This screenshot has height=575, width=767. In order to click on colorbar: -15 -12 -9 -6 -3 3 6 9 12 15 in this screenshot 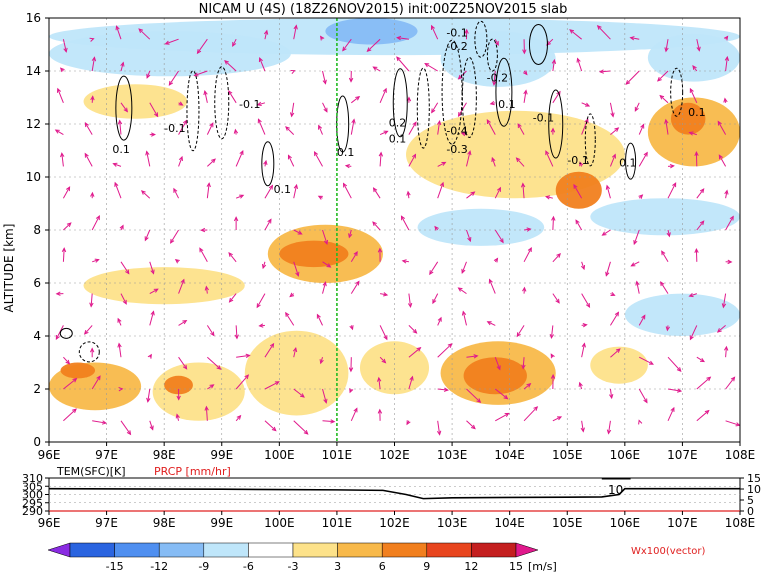, I will do `click(293, 557)`.